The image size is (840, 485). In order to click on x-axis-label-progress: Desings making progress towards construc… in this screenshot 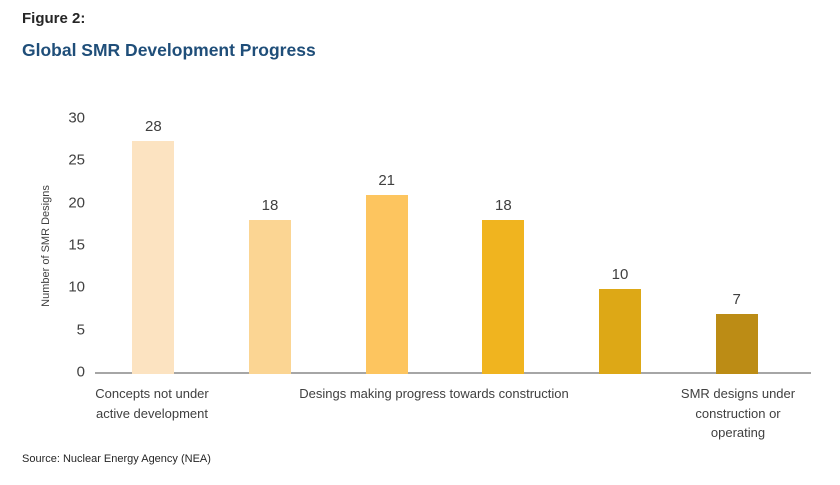, I will do `click(434, 394)`.